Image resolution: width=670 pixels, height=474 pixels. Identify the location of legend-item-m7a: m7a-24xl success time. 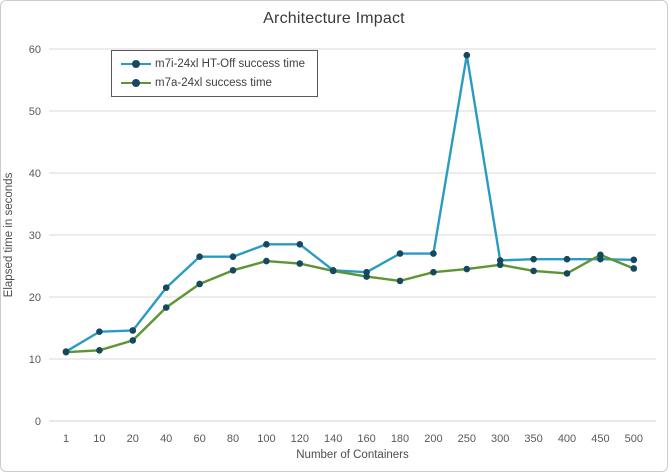
(213, 83).